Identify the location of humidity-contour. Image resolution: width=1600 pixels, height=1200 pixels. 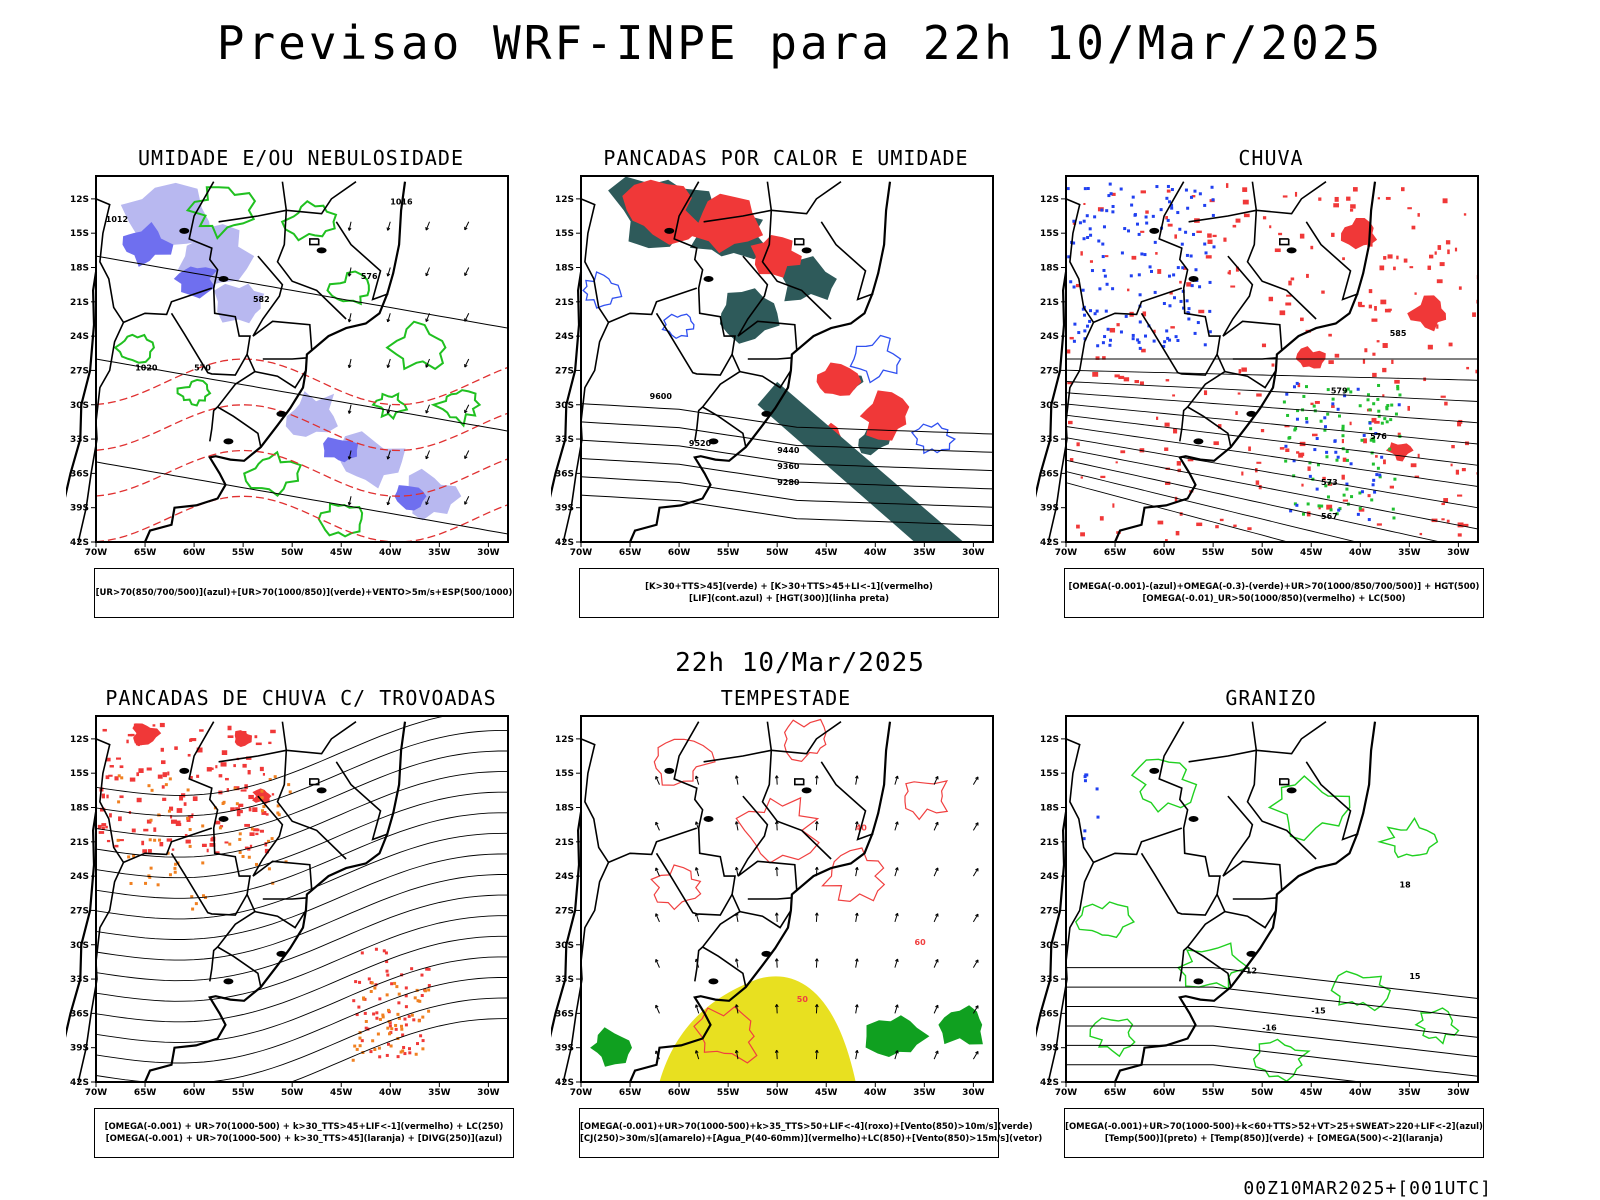
(134, 348).